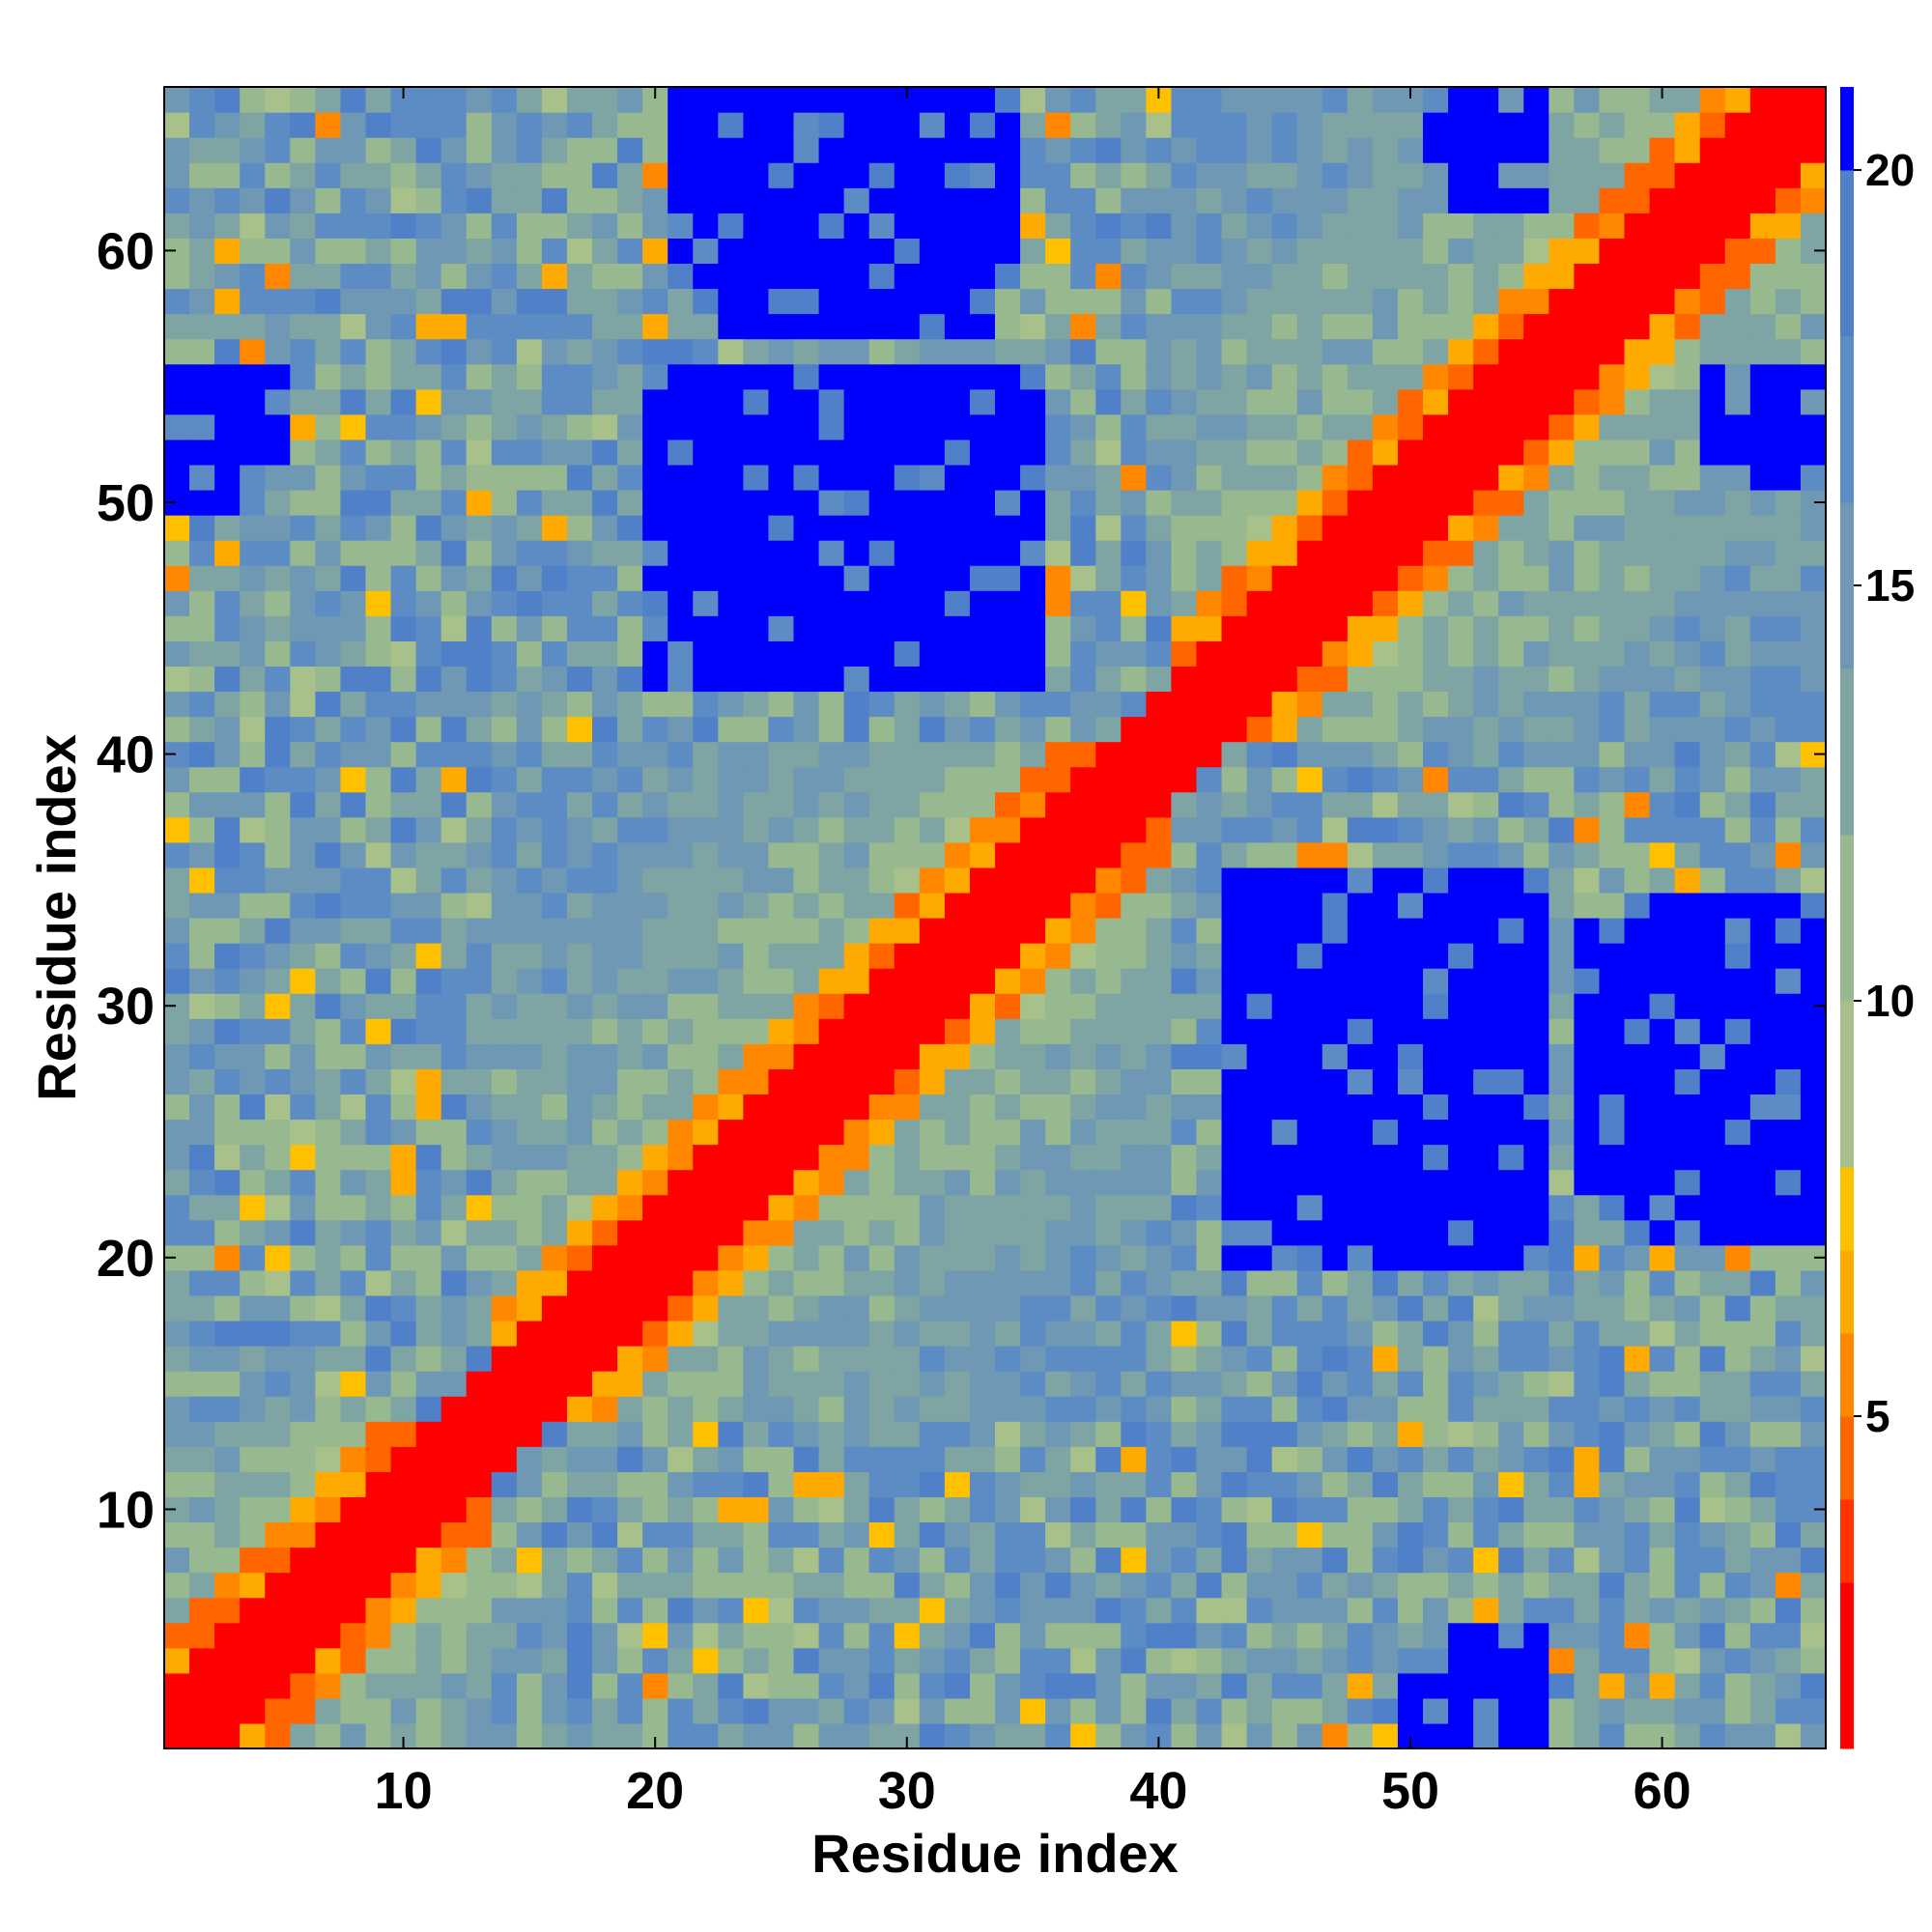  What do you see at coordinates (126, 251) in the screenshot?
I see `y-tick-label: 60` at bounding box center [126, 251].